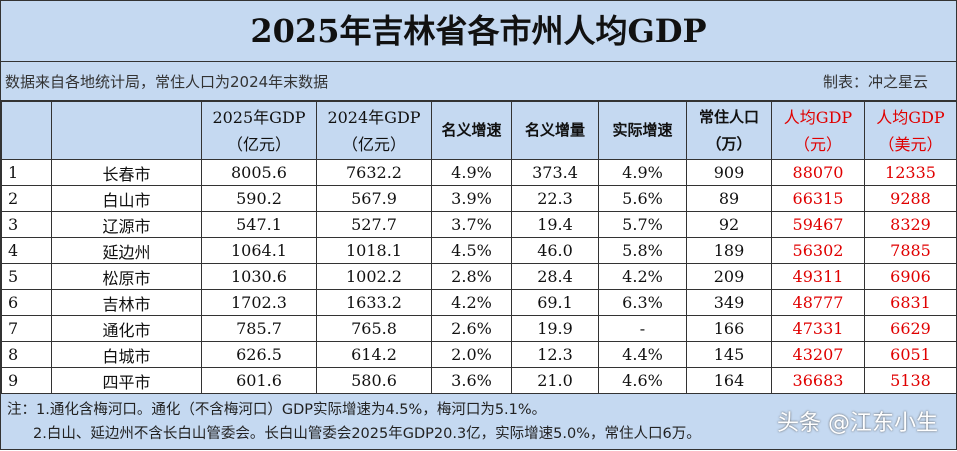  Describe the element at coordinates (642, 380) in the screenshot. I see `real-growth-cell: 4.6%` at that location.